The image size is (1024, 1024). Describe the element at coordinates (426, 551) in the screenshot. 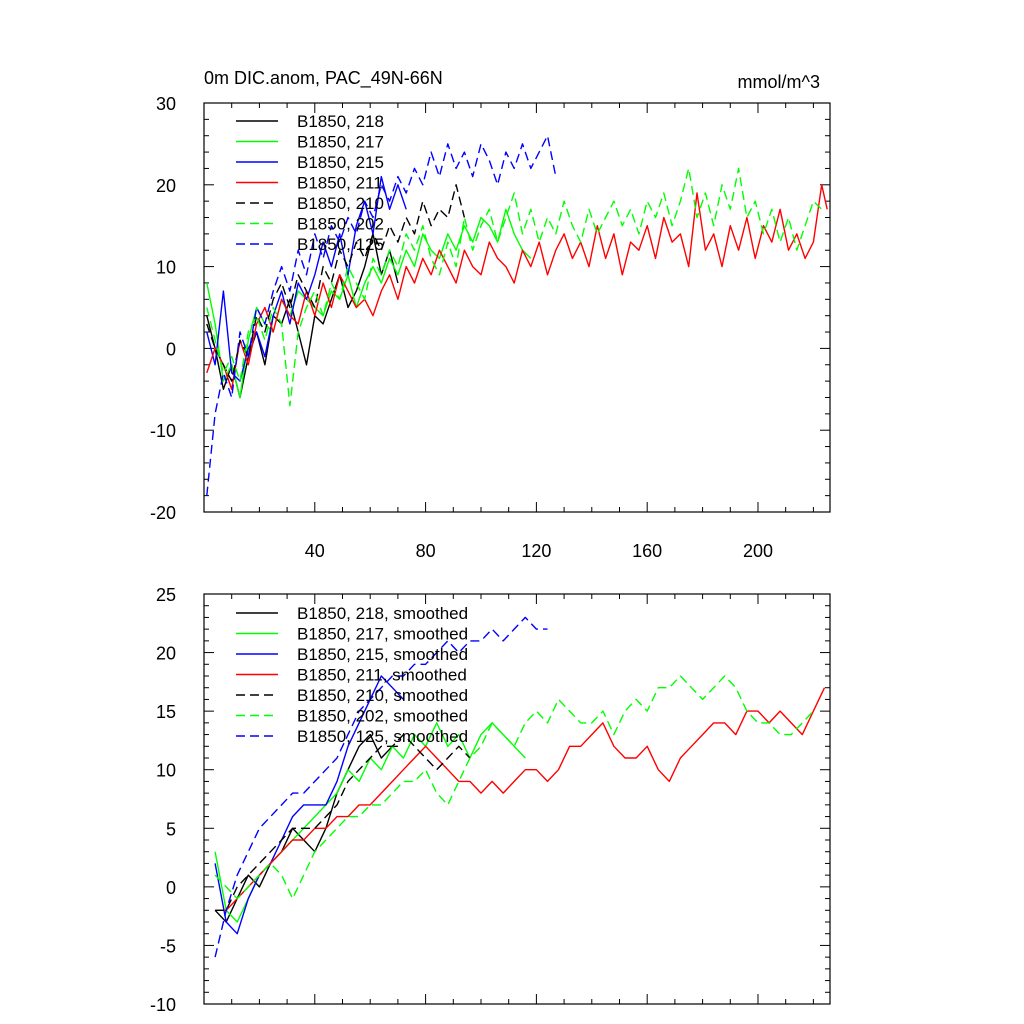

I see `top-x-tick-label: 80` at that location.